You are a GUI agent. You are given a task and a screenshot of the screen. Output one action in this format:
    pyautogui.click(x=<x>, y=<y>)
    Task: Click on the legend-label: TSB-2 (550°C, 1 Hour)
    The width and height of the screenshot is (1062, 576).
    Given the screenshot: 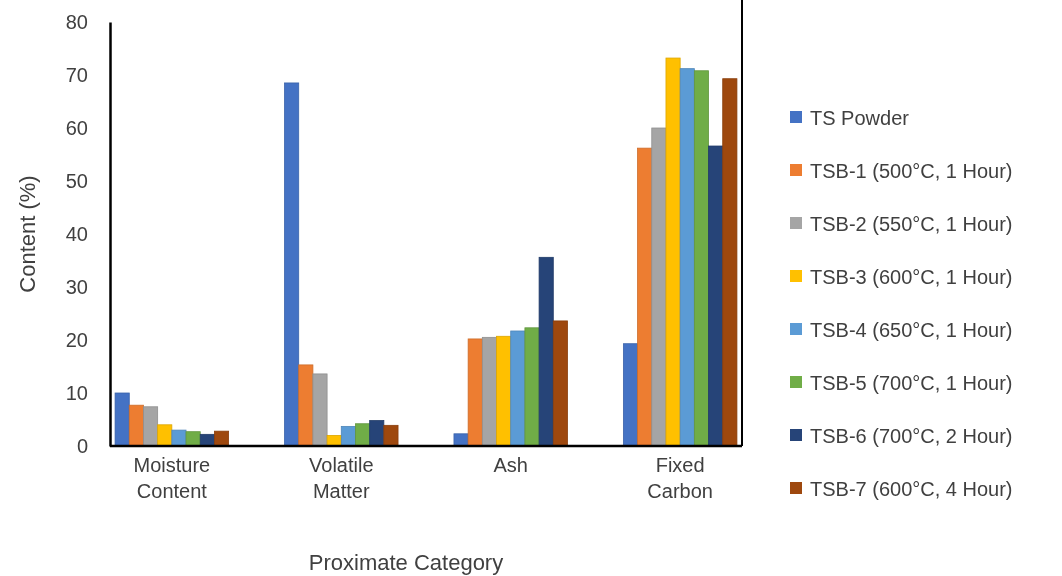 What is the action you would take?
    pyautogui.click(x=911, y=224)
    